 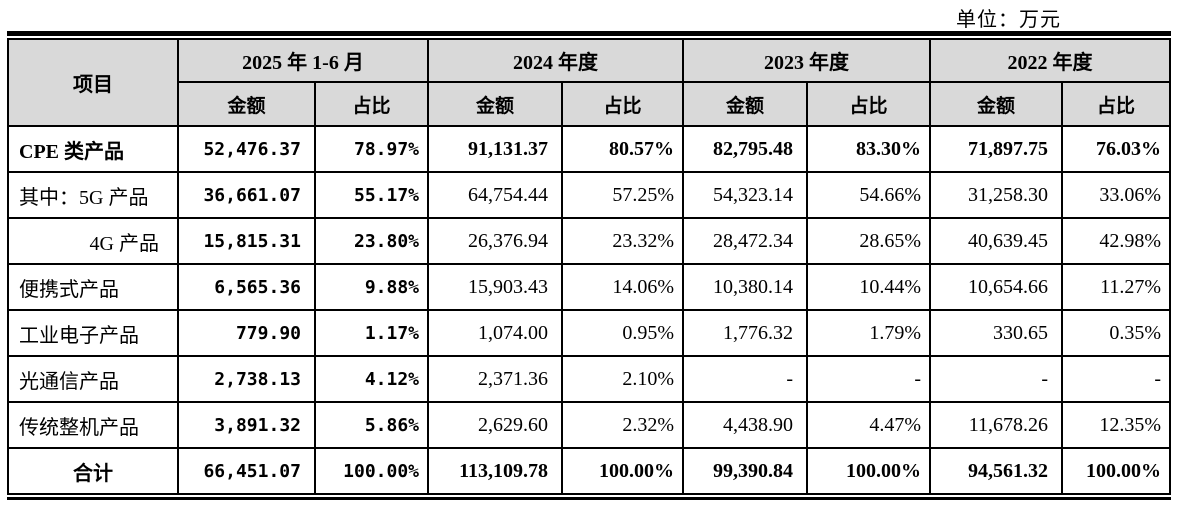 What do you see at coordinates (495, 379) in the screenshot?
I see `amount-cell: 2,371.36` at bounding box center [495, 379].